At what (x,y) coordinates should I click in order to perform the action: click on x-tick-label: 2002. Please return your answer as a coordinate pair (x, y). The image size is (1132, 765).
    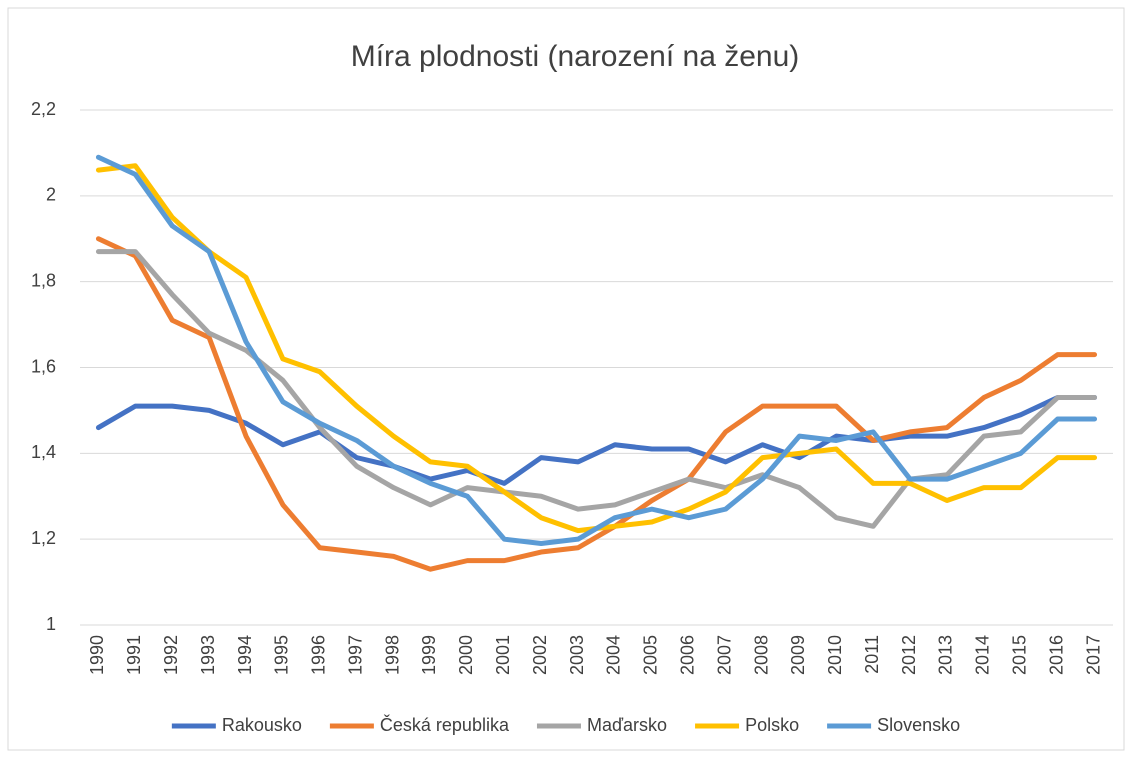
    Looking at the image, I should click on (540, 655).